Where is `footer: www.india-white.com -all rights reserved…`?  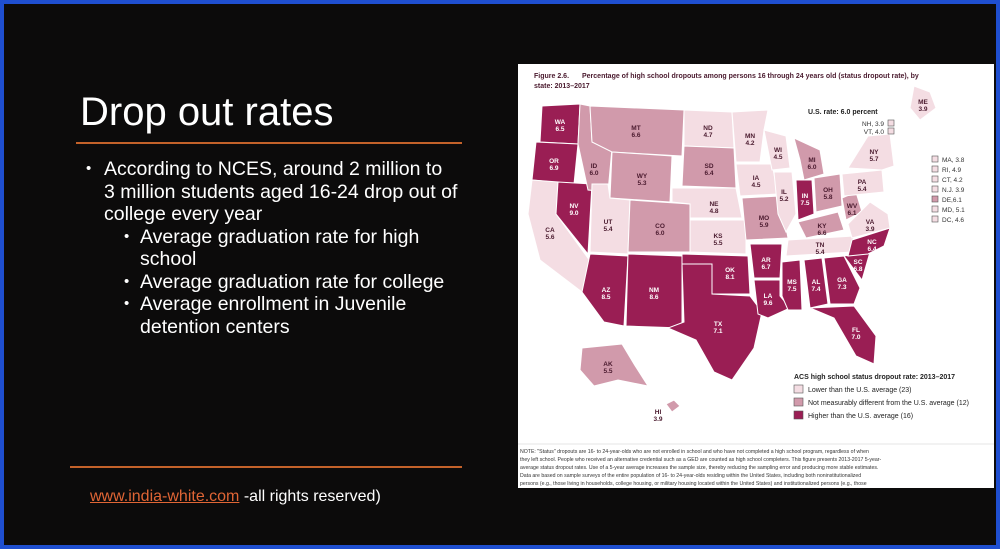
footer: www.india-white.com -all rights reserved… is located at coordinates (235, 497).